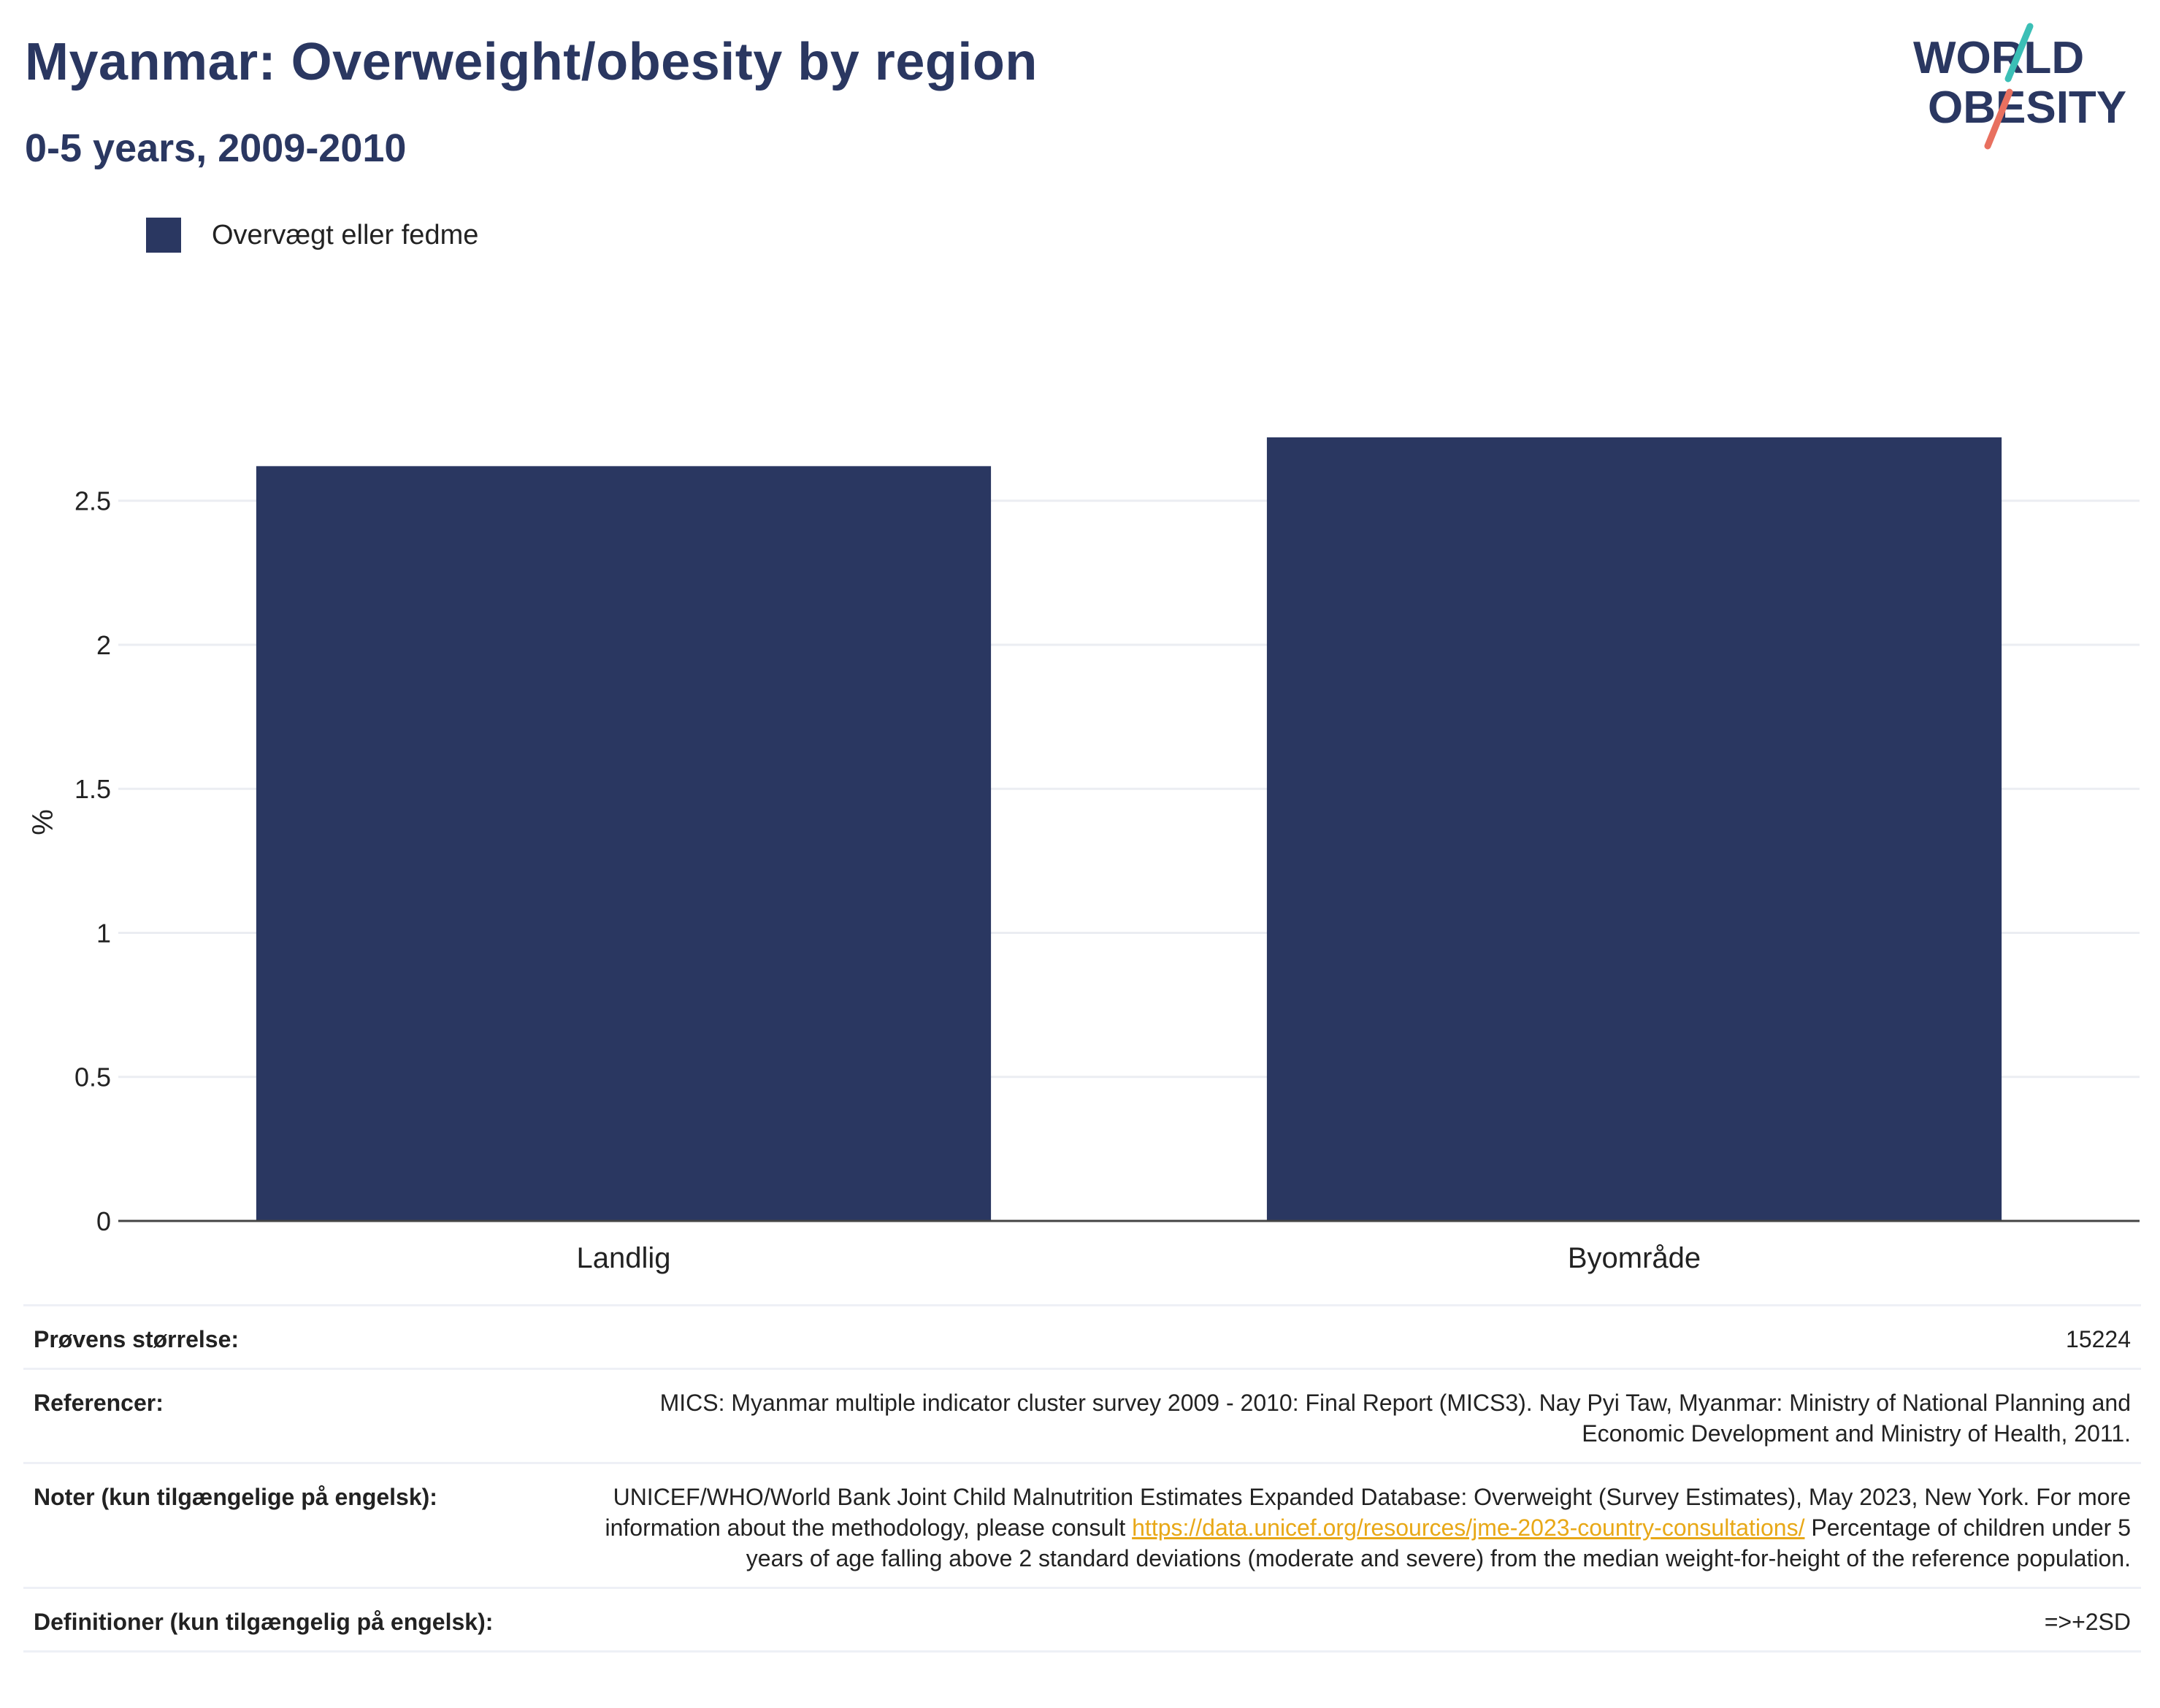  Describe the element at coordinates (2019, 53) in the screenshot. I see `logo-slash-teal` at that location.